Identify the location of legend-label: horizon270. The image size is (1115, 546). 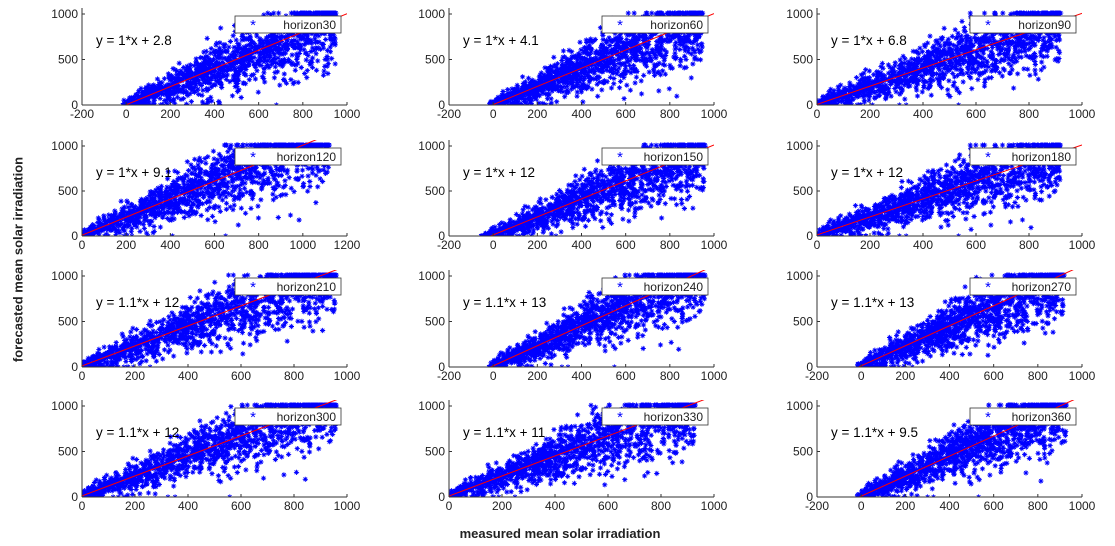
(1042, 287).